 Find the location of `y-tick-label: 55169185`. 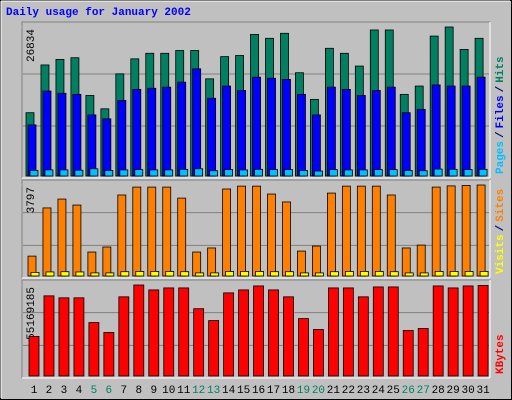

y-tick-label: 55169185 is located at coordinates (32, 313).